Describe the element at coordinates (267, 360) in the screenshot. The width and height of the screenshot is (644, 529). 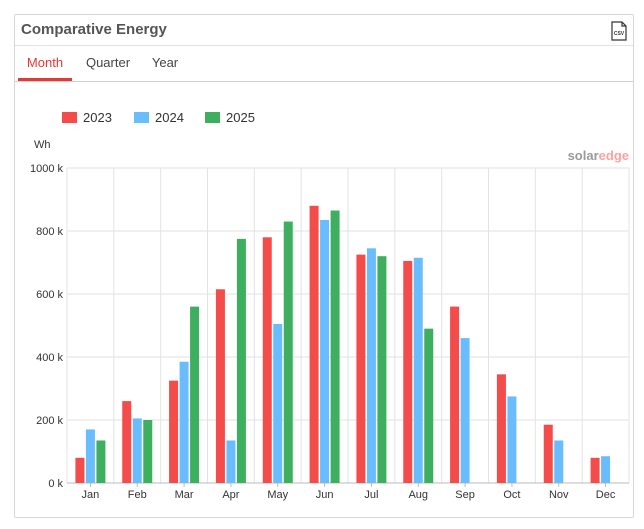
I see `bar-2023-may` at that location.